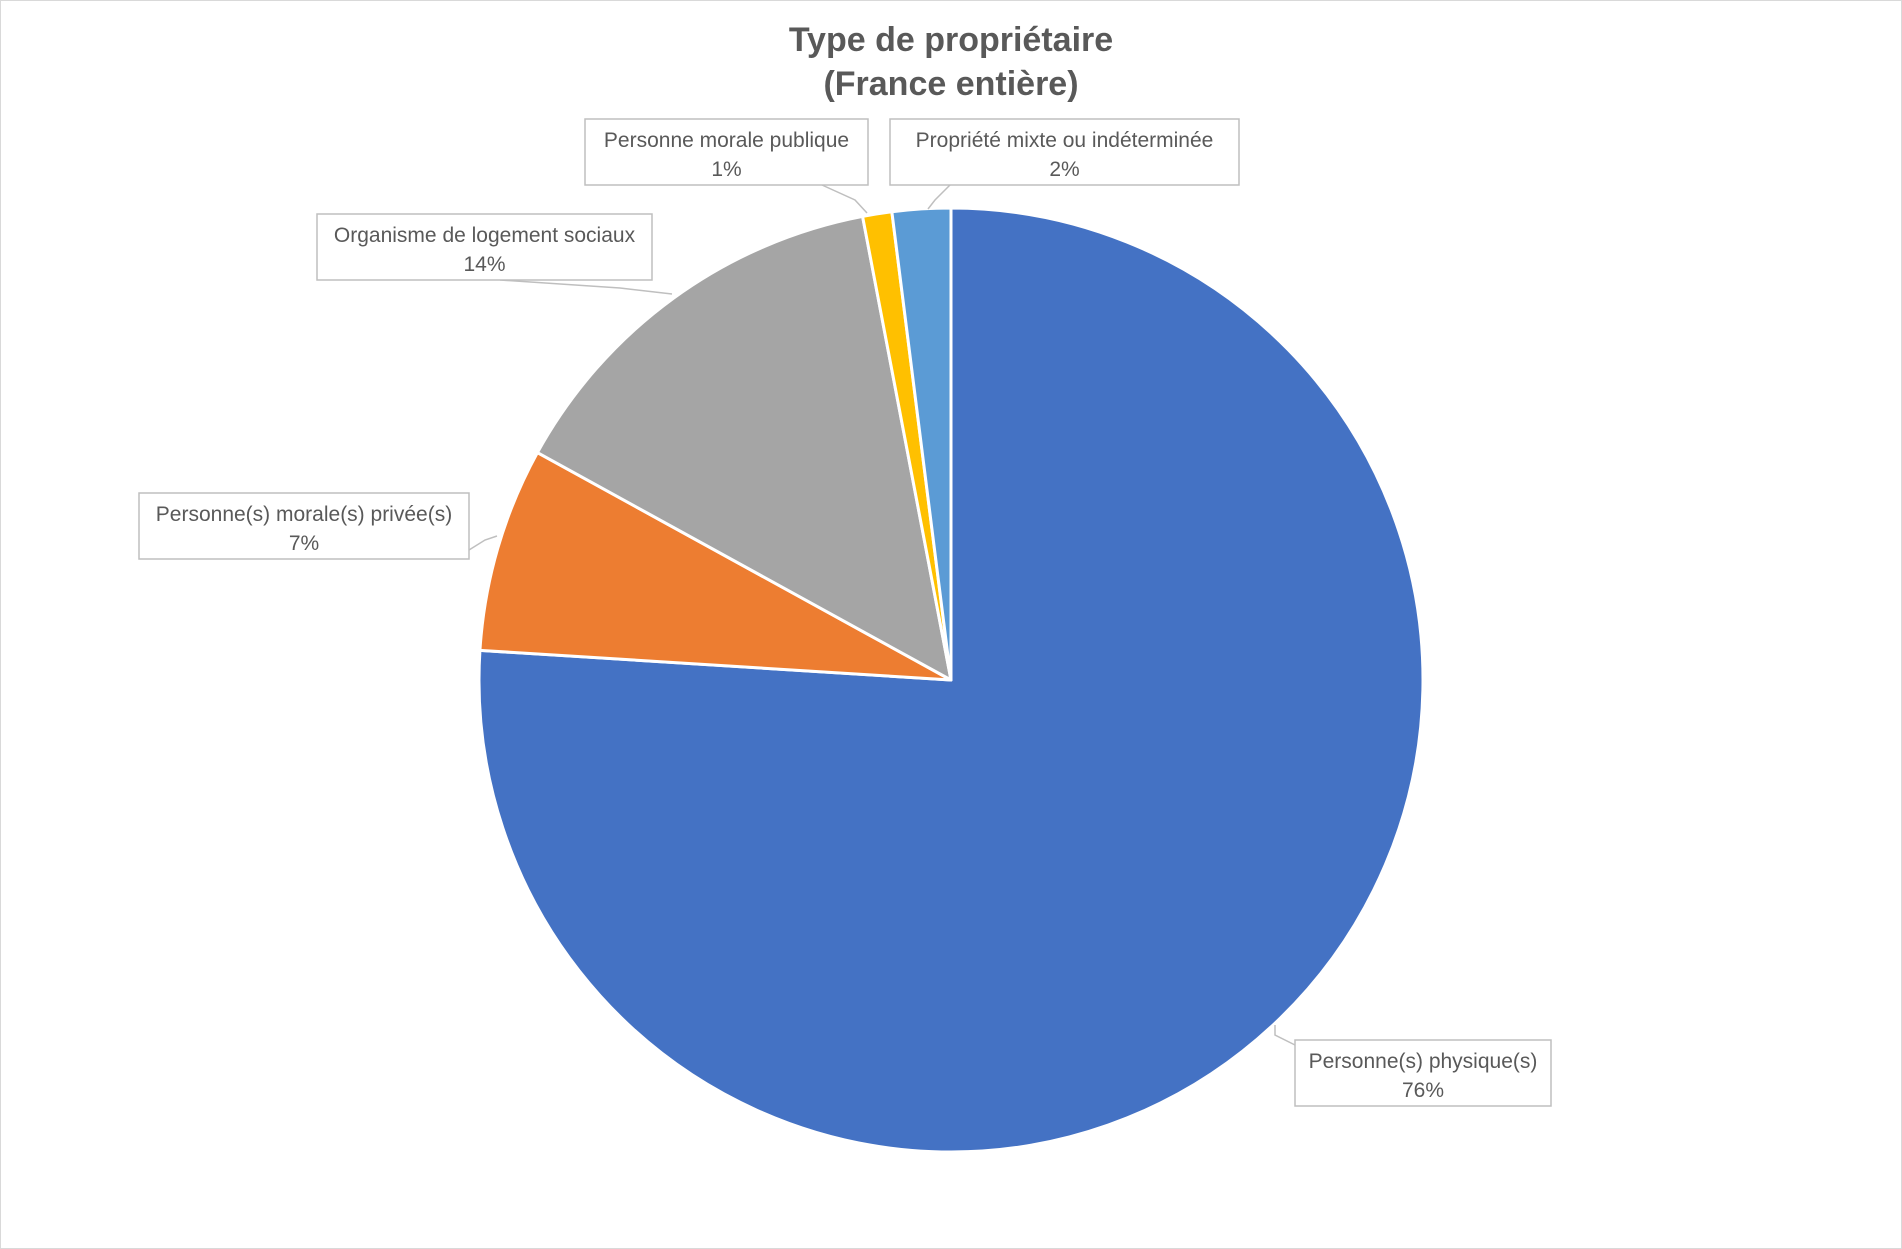 Image resolution: width=1902 pixels, height=1249 pixels. I want to click on callout-box-personne-s-physique-s, so click(1423, 1073).